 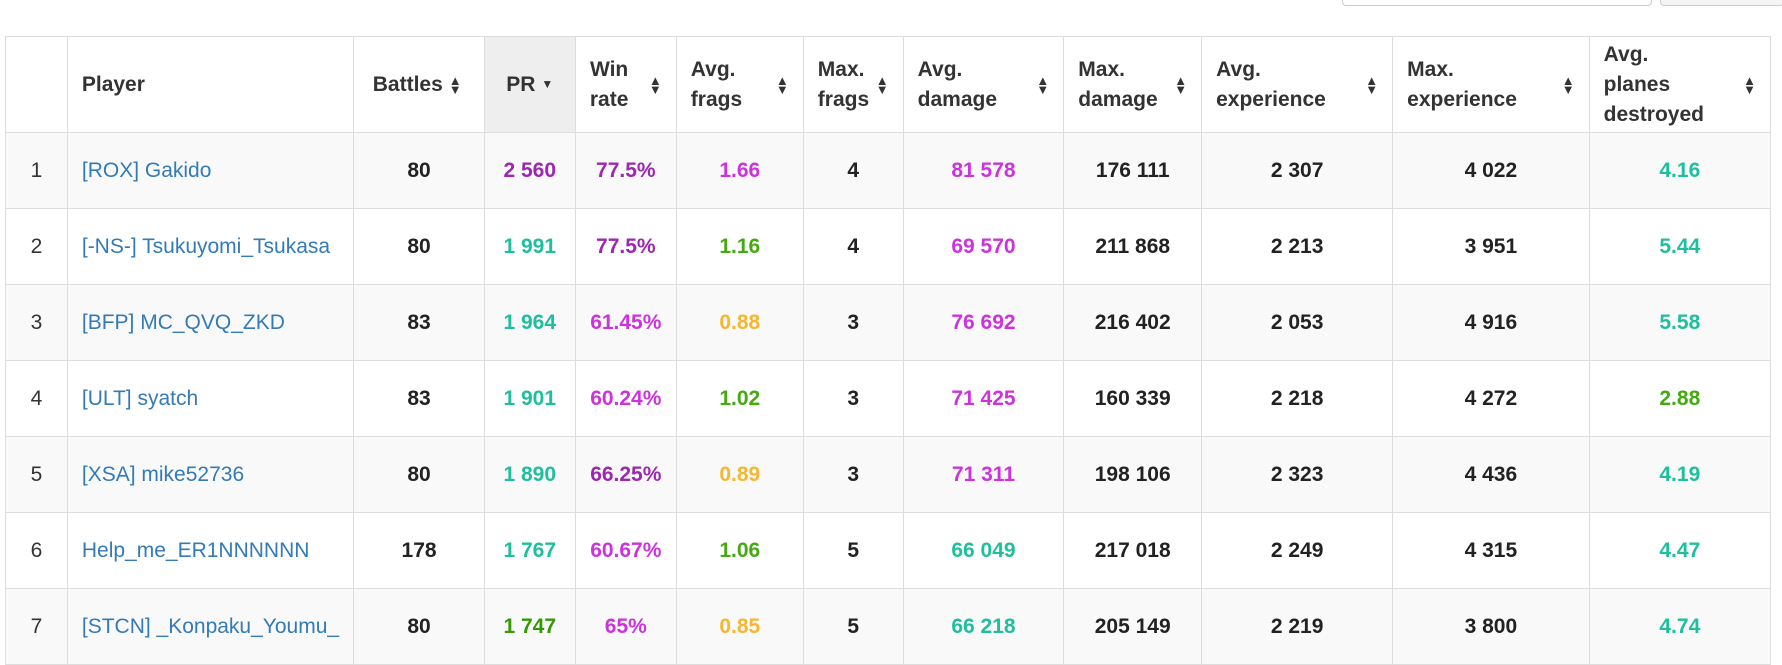 I want to click on table-header-row: Player Battles ▲ ▼ PR ▼ Win rate ▲ ▼, so click(x=888, y=84).